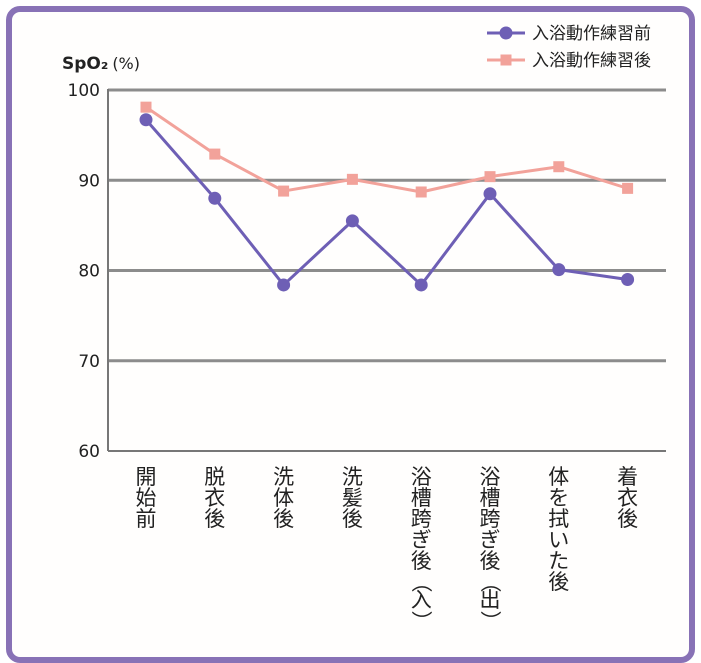  Describe the element at coordinates (84, 91) in the screenshot. I see `y-tick-label-100: 100` at that location.